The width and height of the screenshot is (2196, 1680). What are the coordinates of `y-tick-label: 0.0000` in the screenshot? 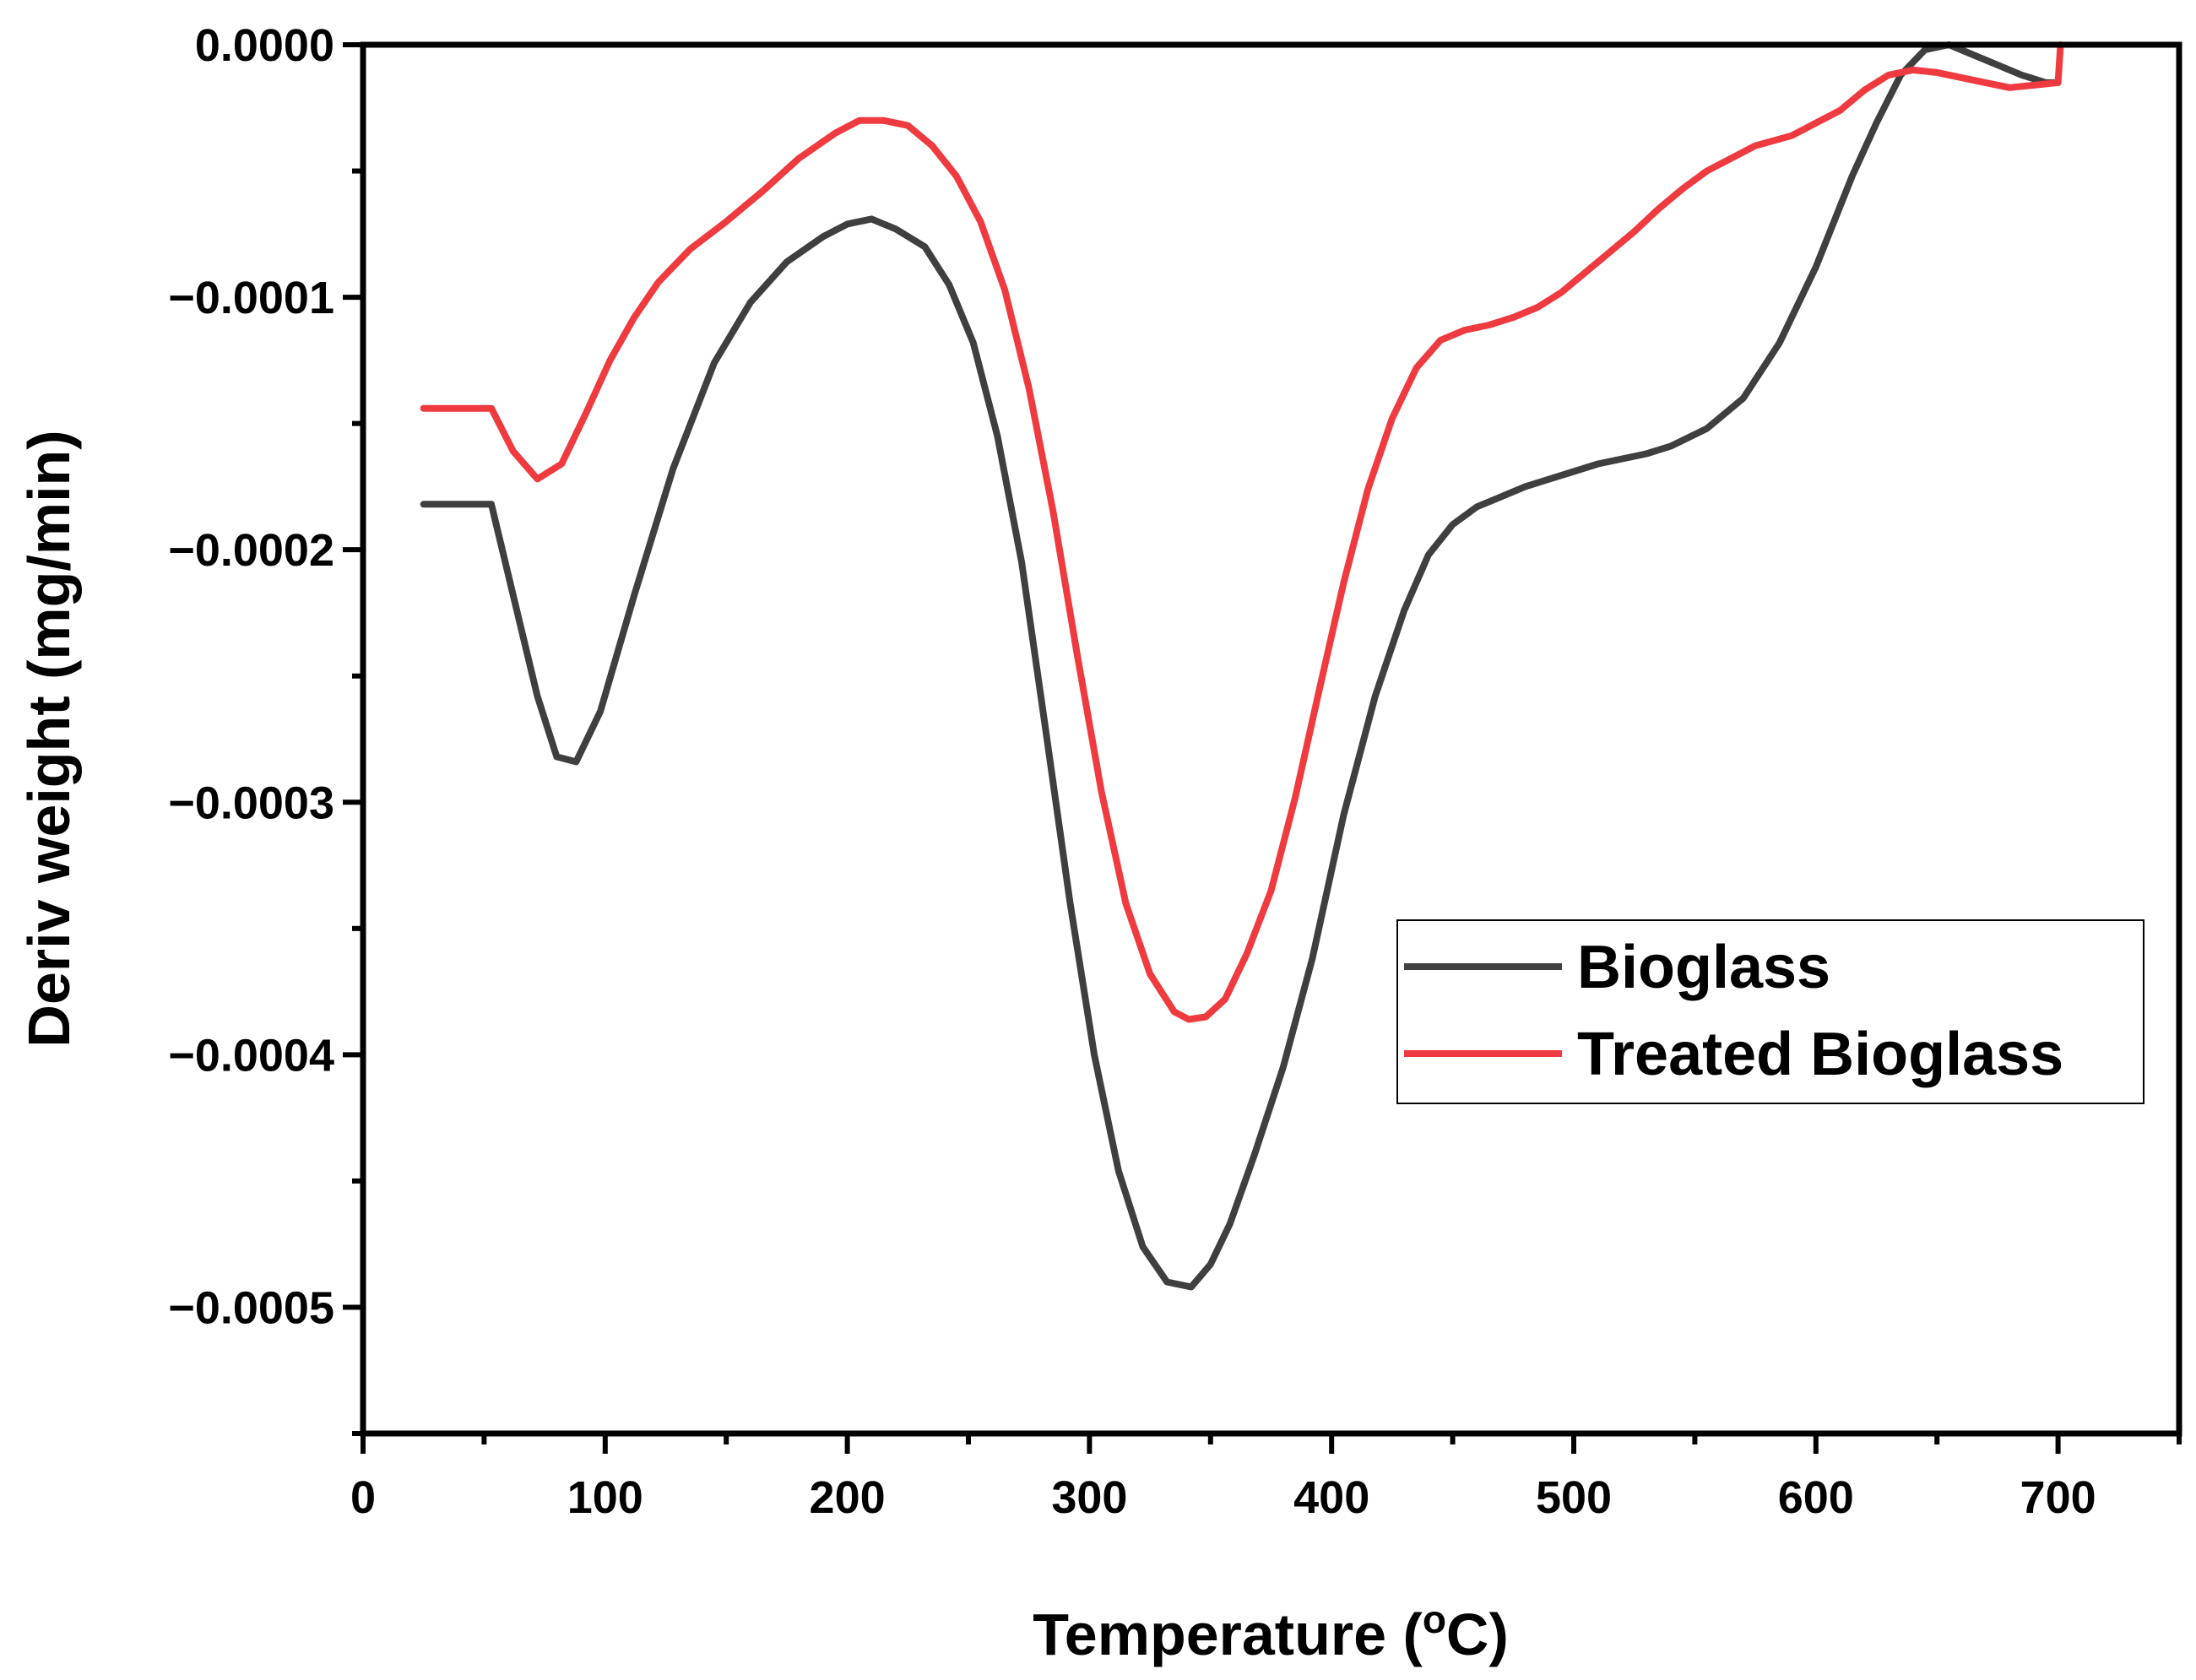 It's located at (264, 45).